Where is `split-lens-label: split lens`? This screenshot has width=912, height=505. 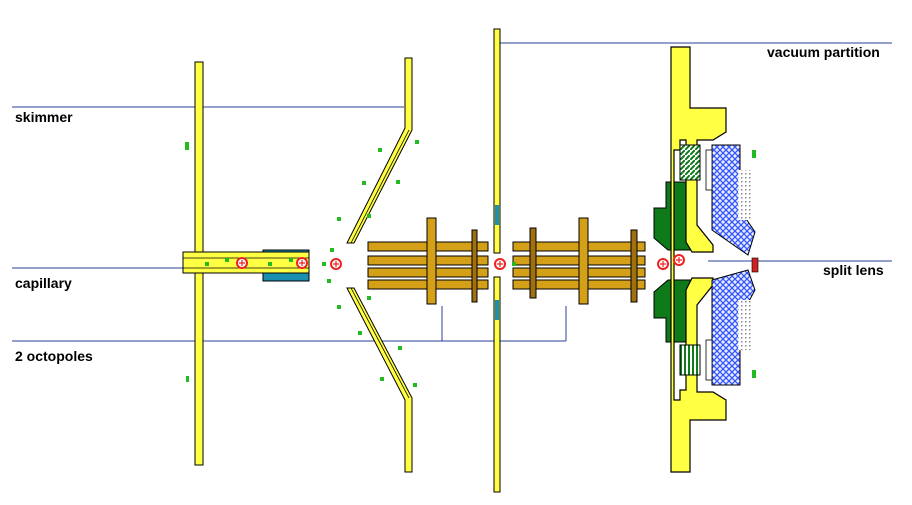
split-lens-label: split lens is located at coordinates (853, 270).